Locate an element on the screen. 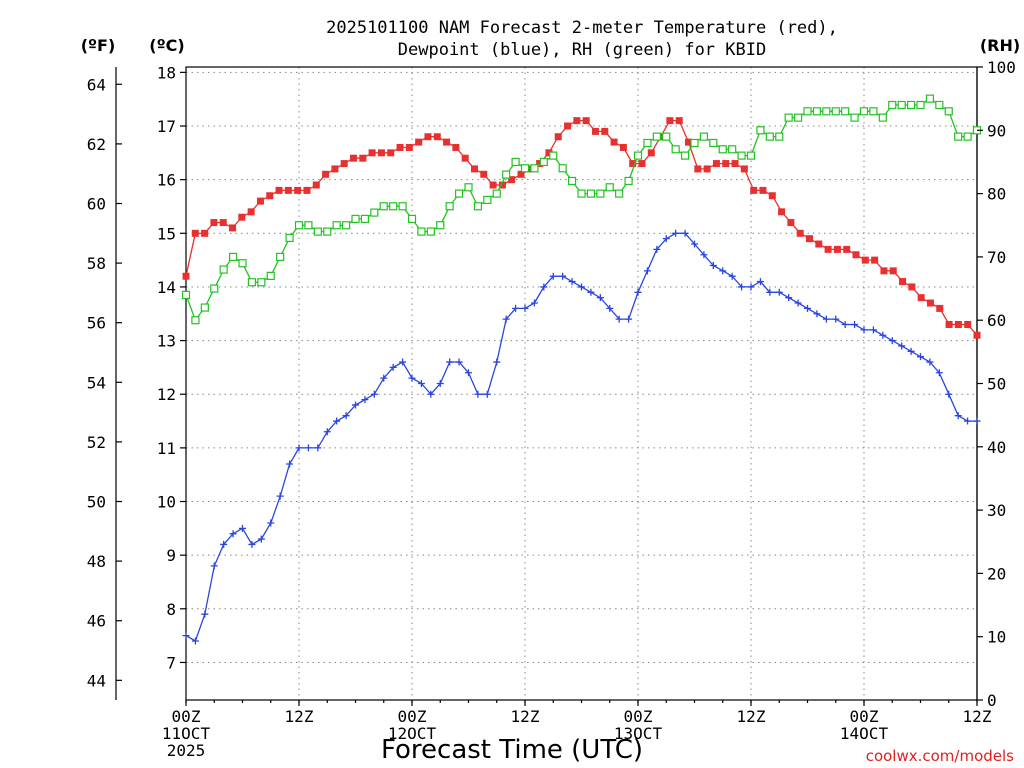 This screenshot has width=1024, height=768. f-tick-label: 54 is located at coordinates (96, 382).